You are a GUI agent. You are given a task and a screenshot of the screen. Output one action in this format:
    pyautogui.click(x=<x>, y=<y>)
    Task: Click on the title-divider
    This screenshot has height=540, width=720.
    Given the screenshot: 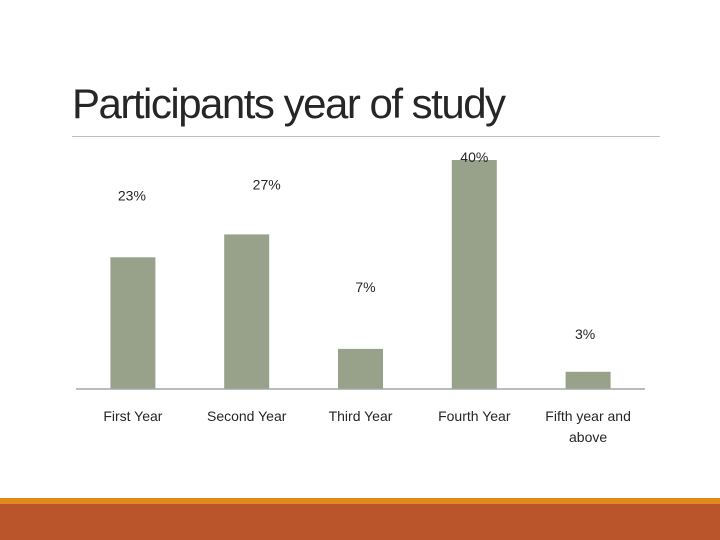 What is the action you would take?
    pyautogui.click(x=366, y=136)
    